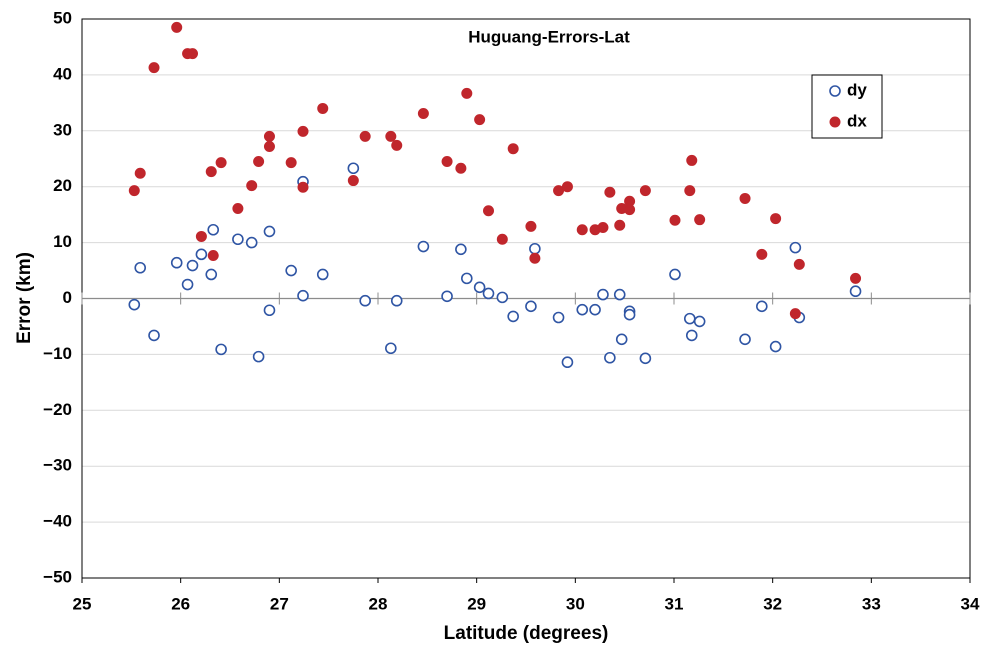  I want to click on y-tick-label: 10, so click(62, 241).